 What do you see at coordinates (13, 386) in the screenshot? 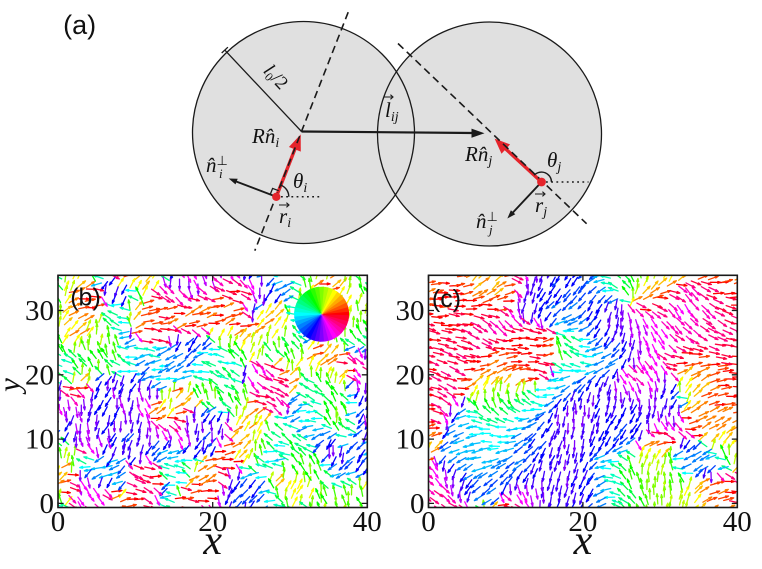
I see `svg-text: y` at bounding box center [13, 386].